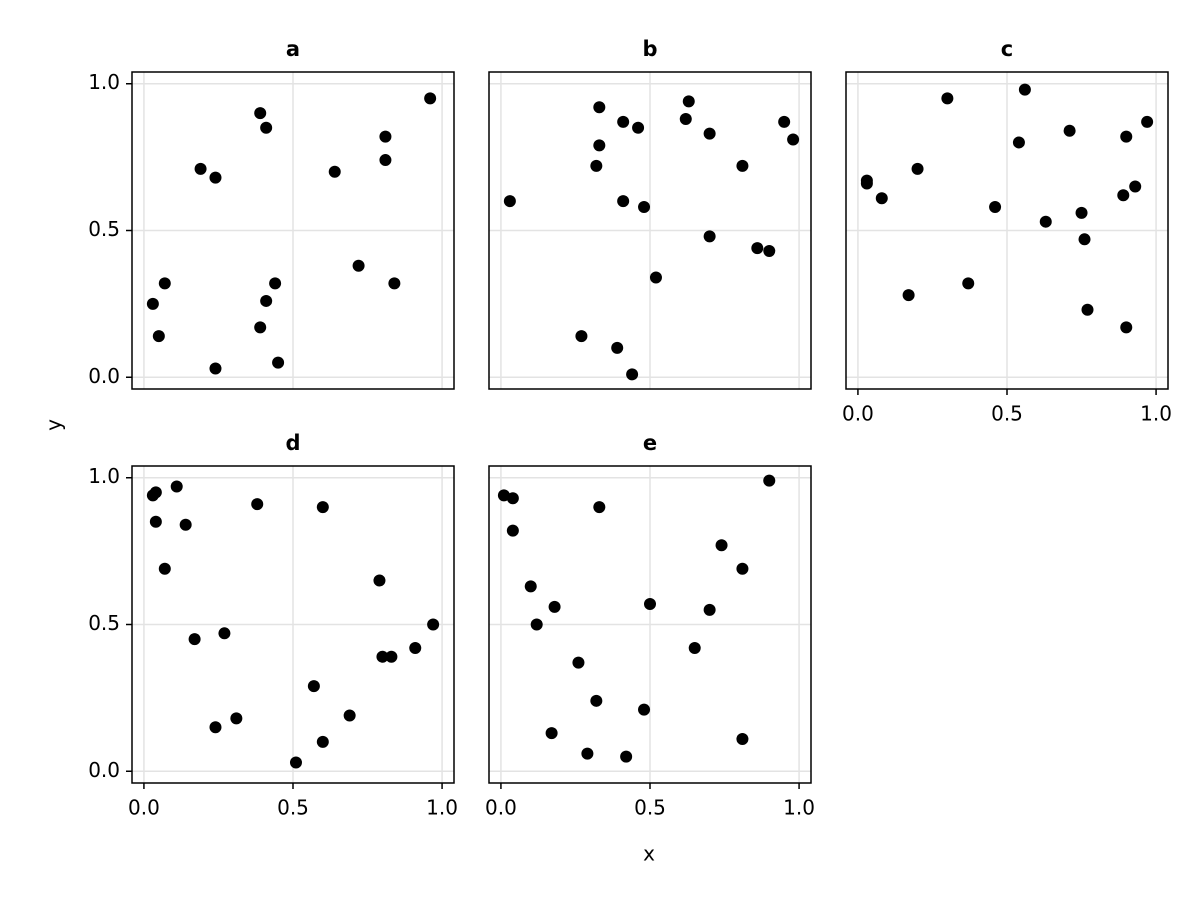 The width and height of the screenshot is (1200, 900). What do you see at coordinates (650, 443) in the screenshot?
I see `panel-title: e` at bounding box center [650, 443].